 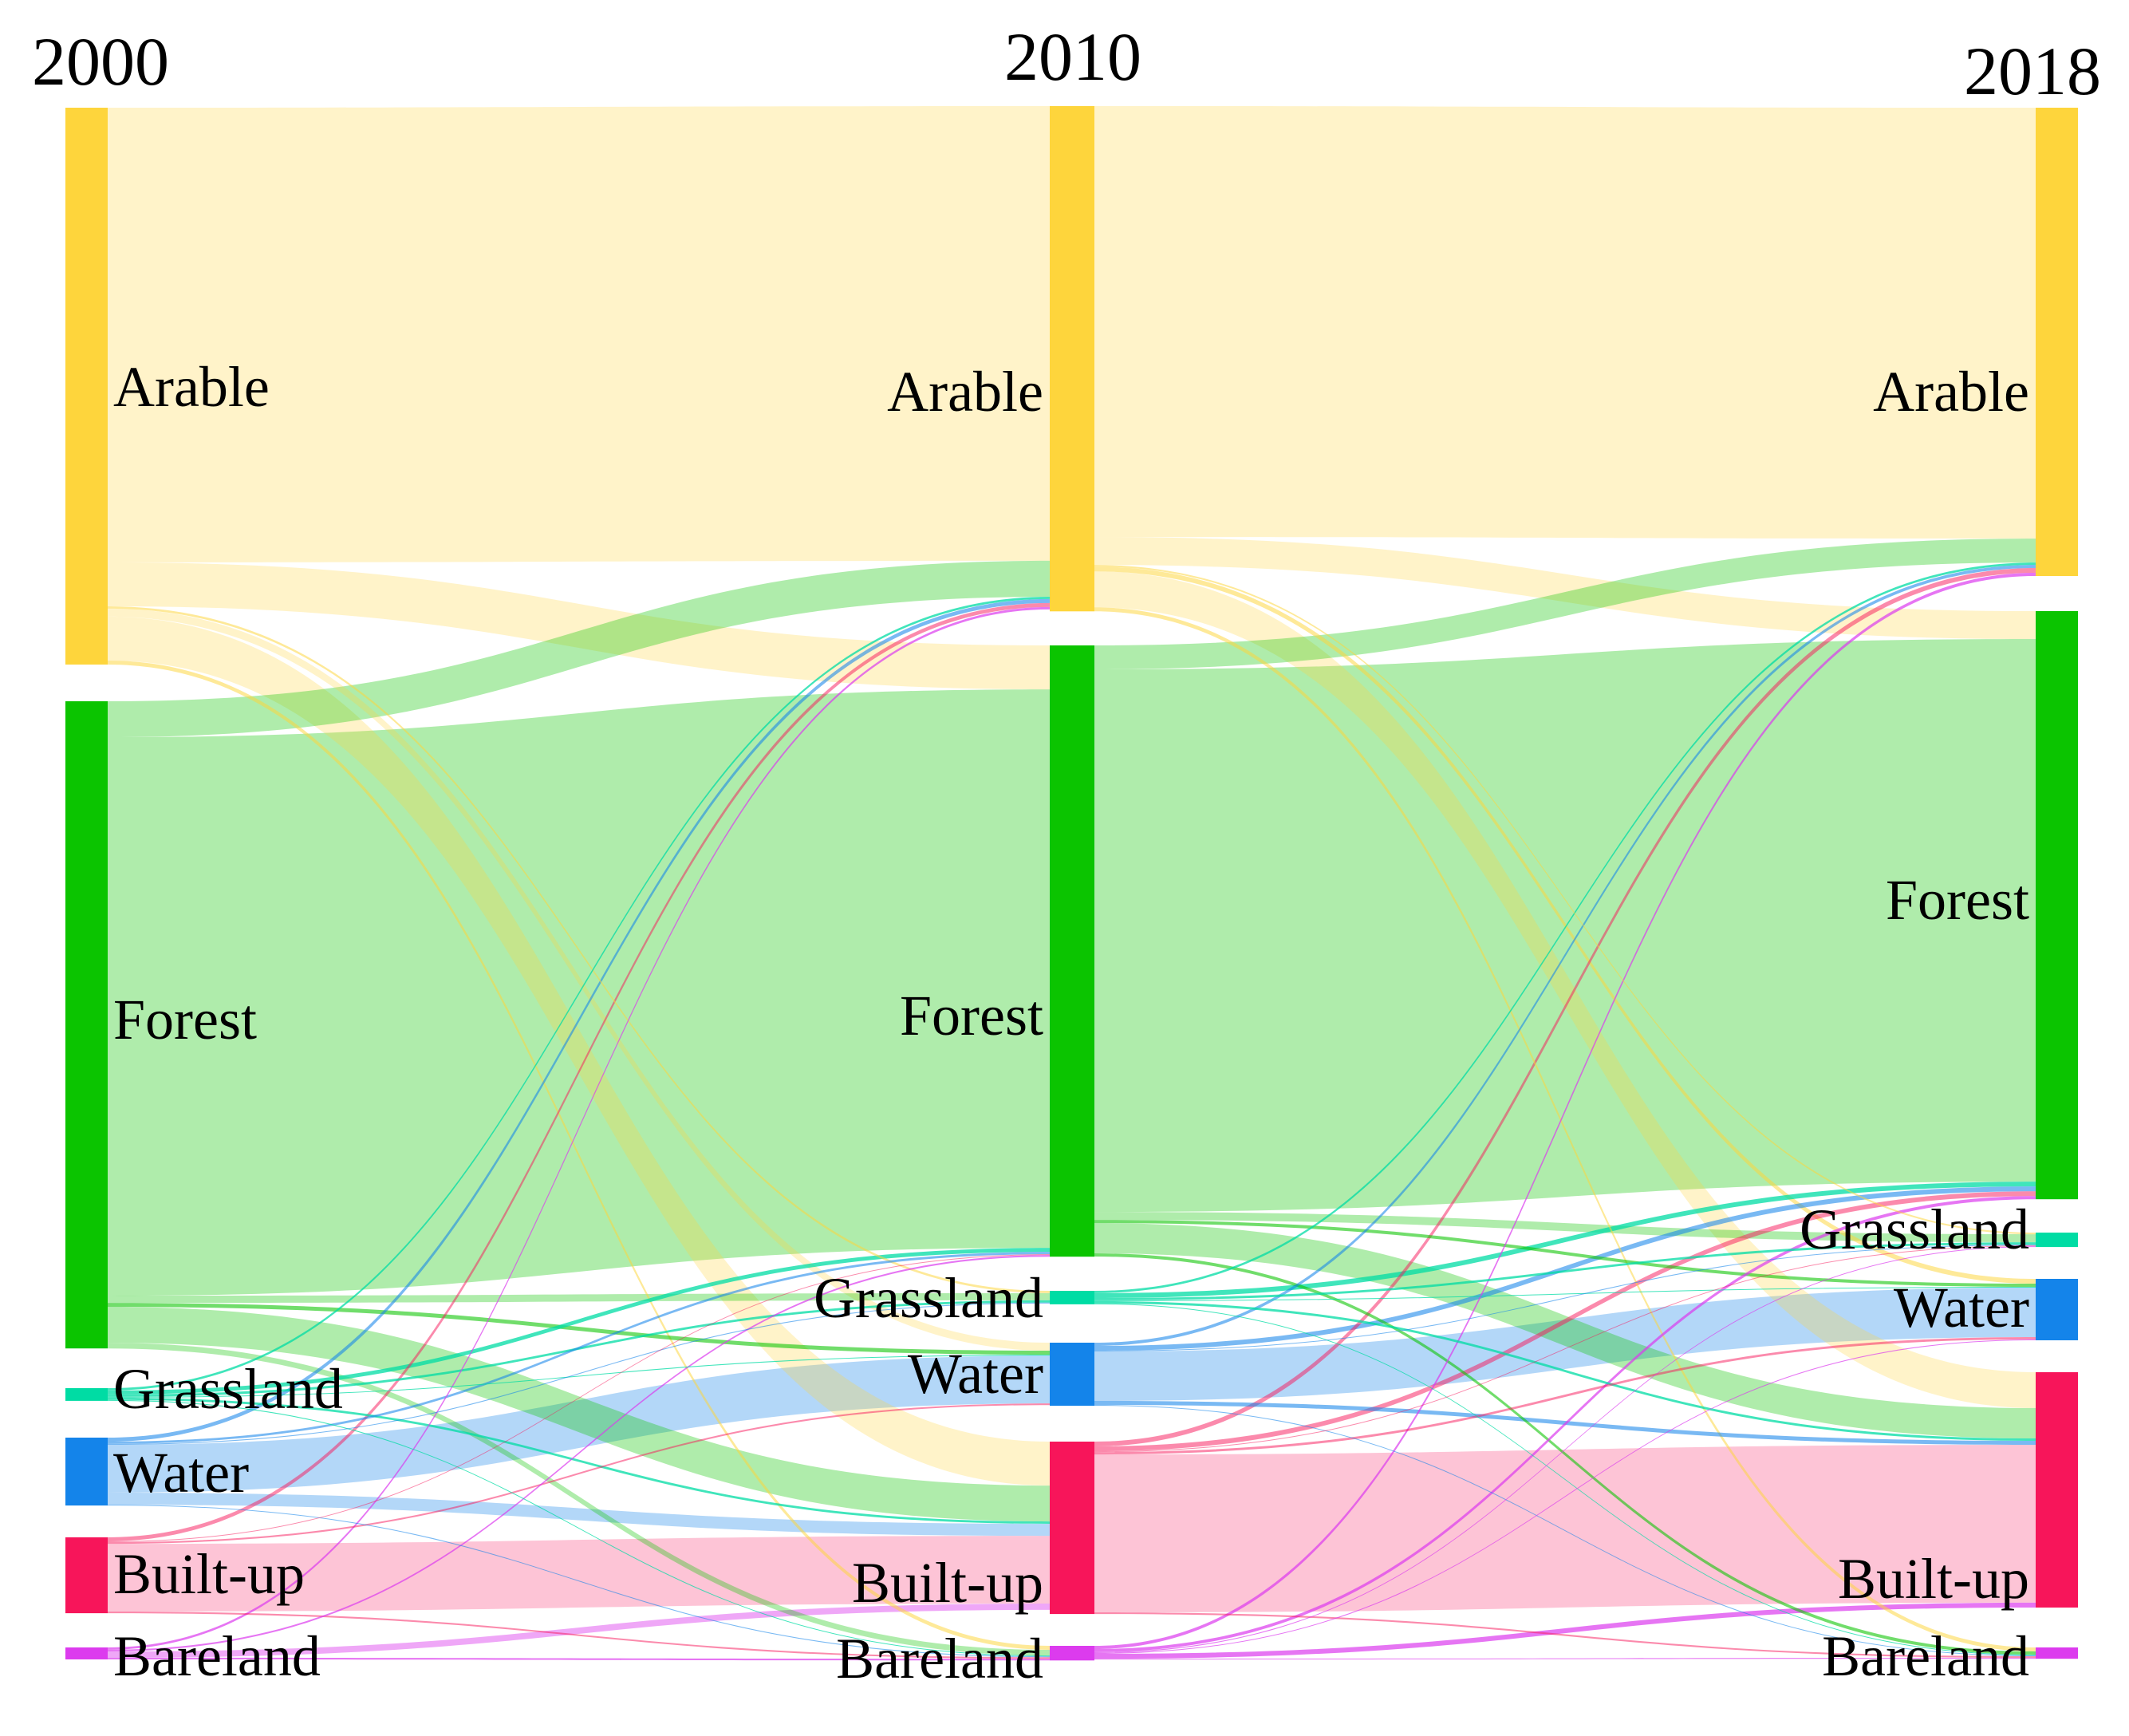 What do you see at coordinates (579, 1298) in the screenshot?
I see `flow-2000-forest-to-2010-grassland` at bounding box center [579, 1298].